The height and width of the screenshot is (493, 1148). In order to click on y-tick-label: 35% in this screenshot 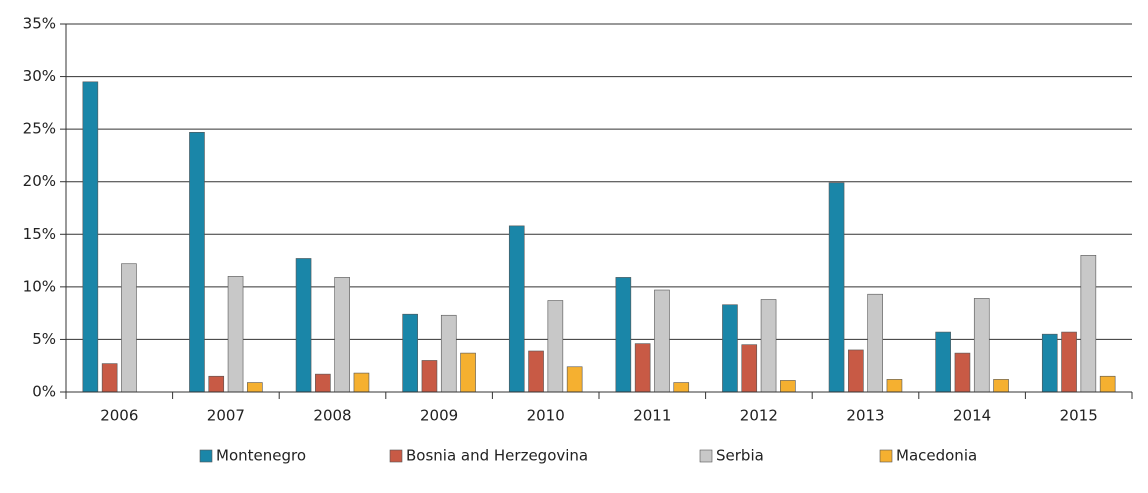, I will do `click(39, 24)`.